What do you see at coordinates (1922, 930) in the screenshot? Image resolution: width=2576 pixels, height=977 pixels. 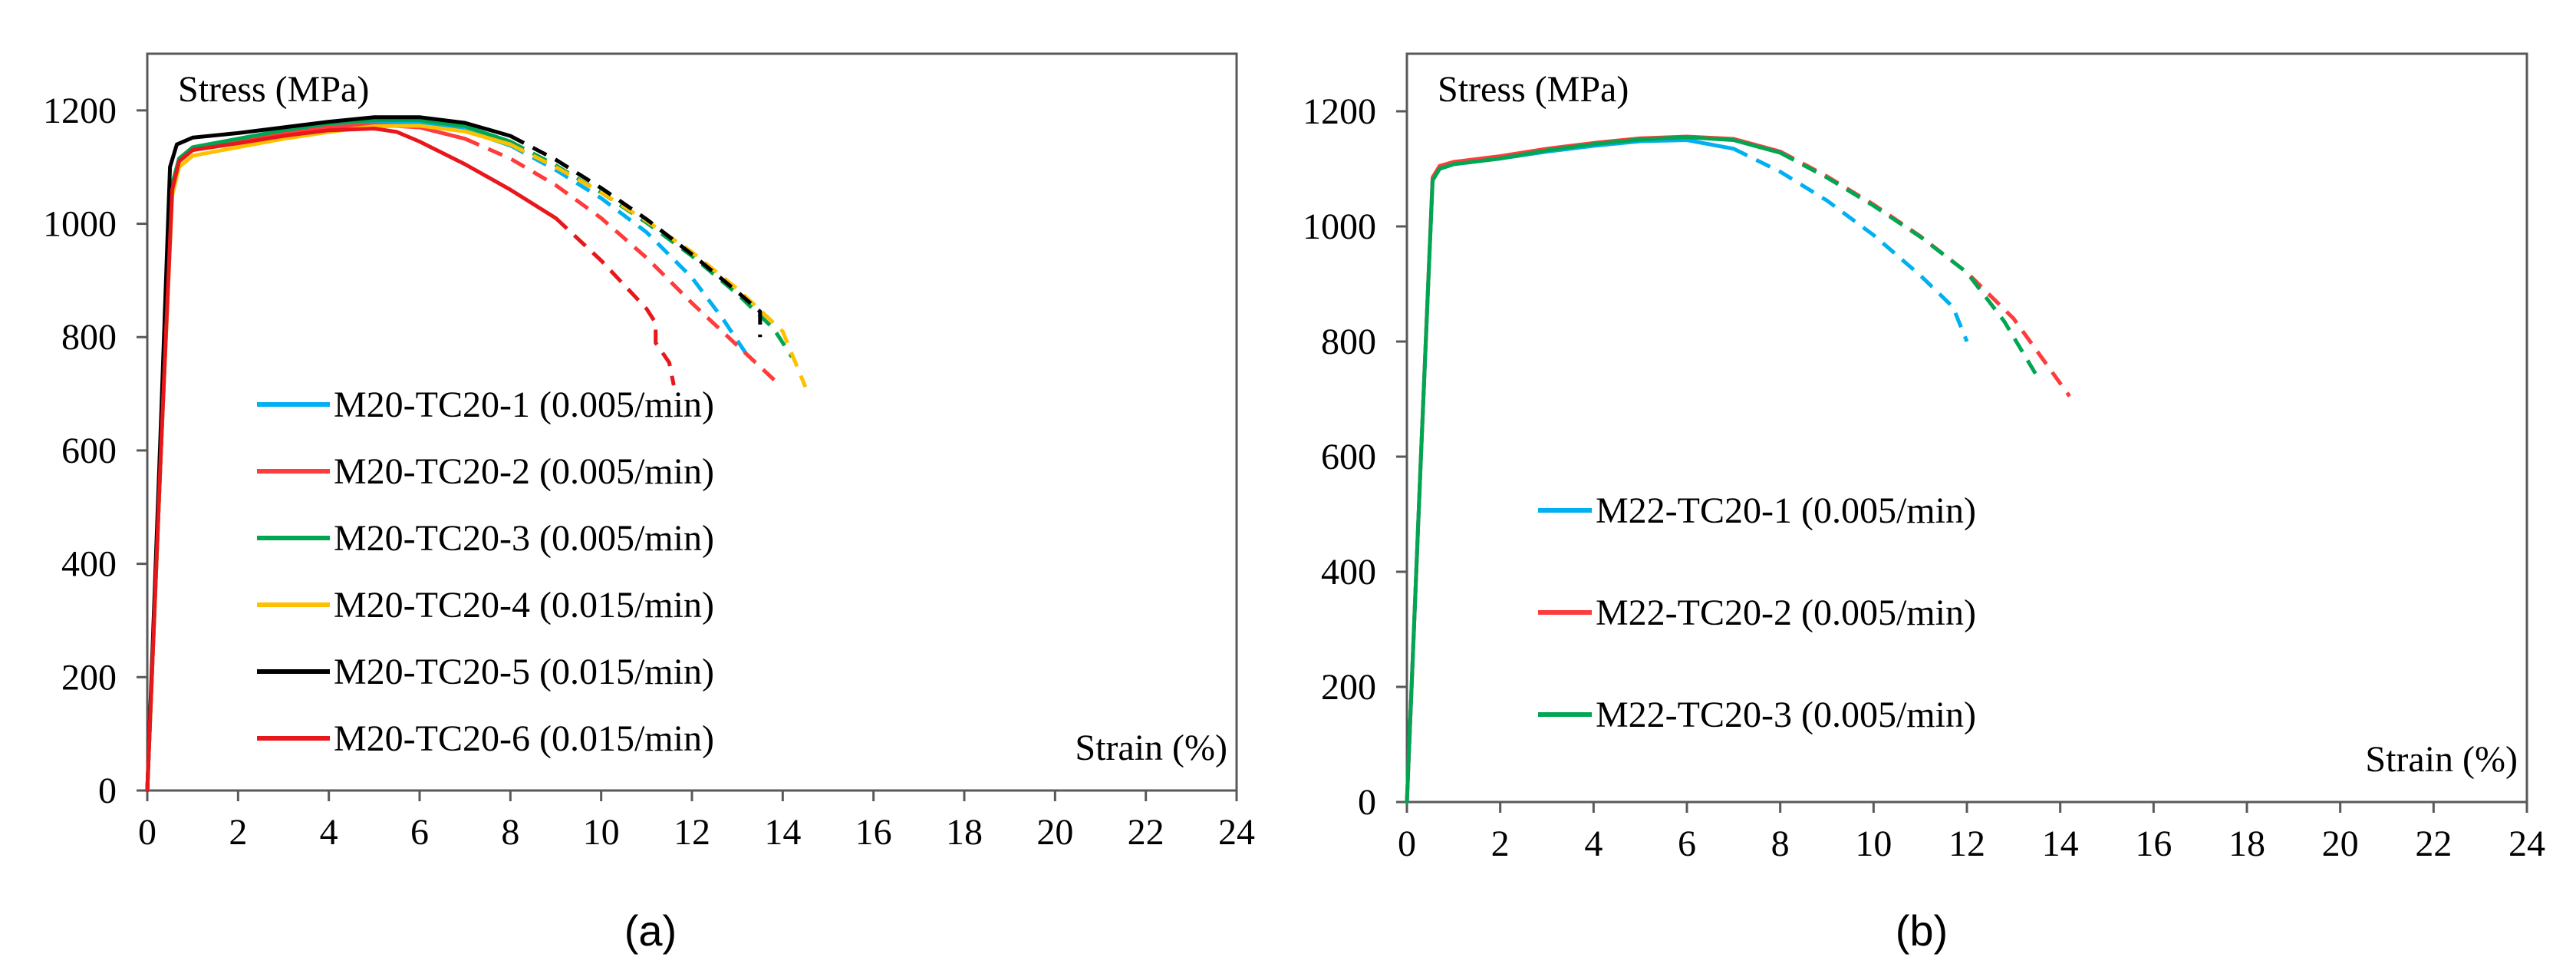 I see `panel-label: (b)` at bounding box center [1922, 930].